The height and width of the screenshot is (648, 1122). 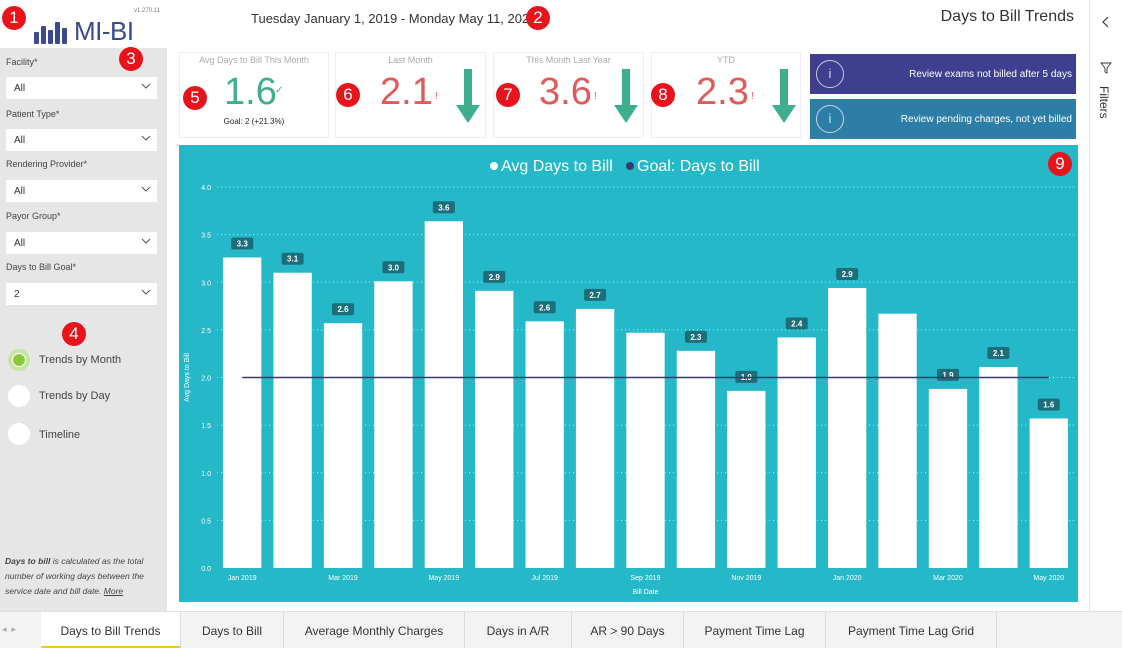 What do you see at coordinates (847, 578) in the screenshot?
I see `x-tick-label: Jan 2020` at bounding box center [847, 578].